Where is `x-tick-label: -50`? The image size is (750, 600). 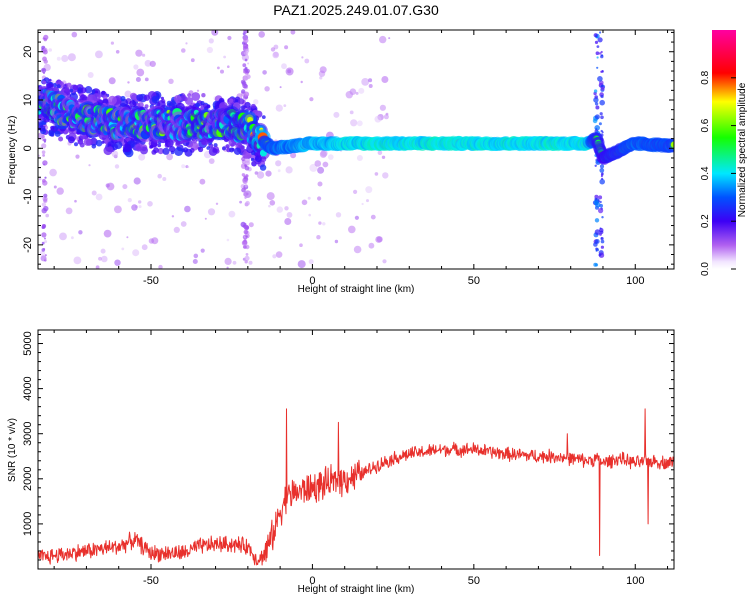
x-tick-label: -50 is located at coordinates (151, 281).